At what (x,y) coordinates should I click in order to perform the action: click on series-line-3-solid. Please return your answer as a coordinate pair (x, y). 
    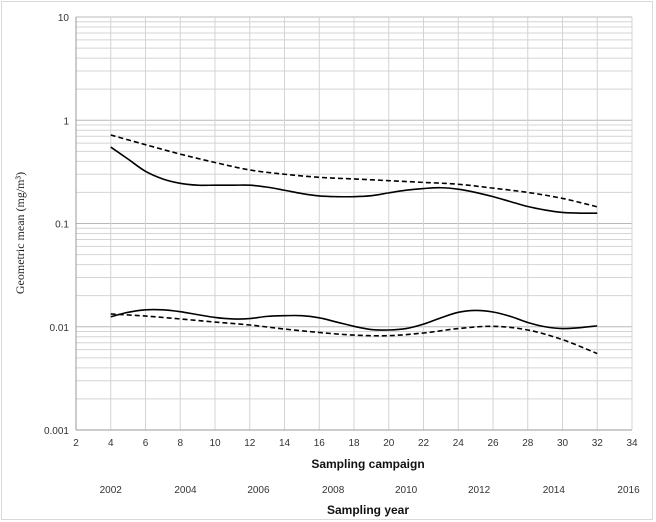
    Looking at the image, I should click on (354, 319).